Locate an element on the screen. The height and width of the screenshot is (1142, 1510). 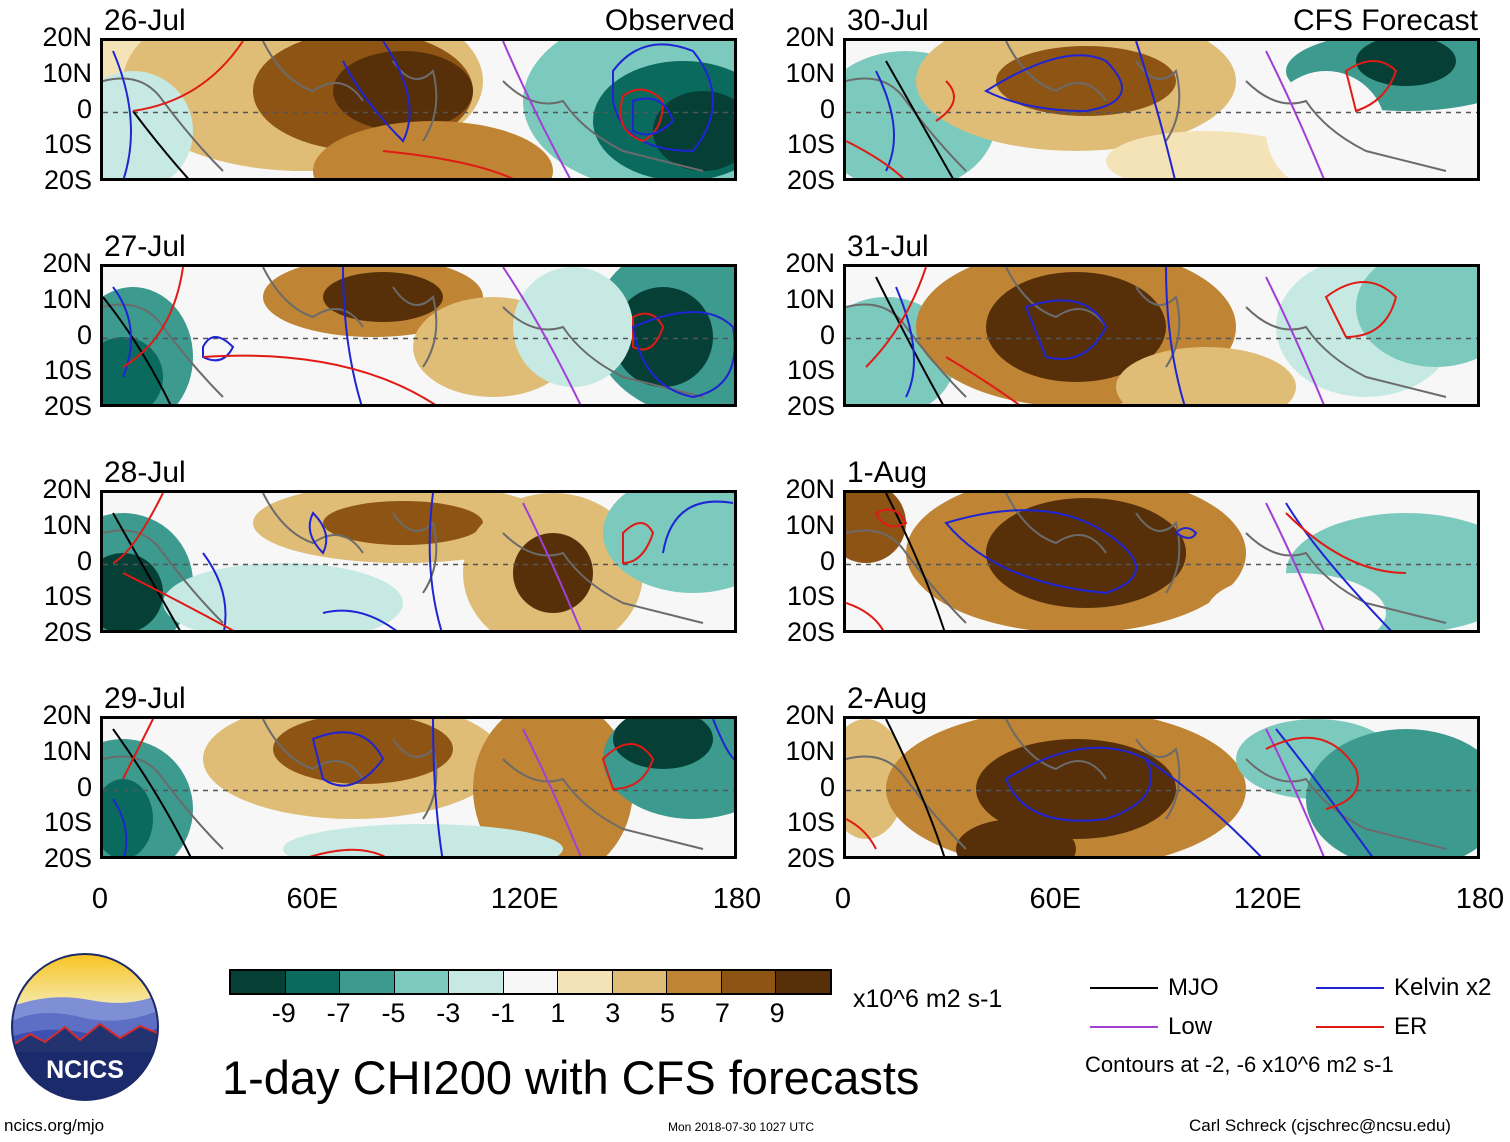
map-panel-29-jul is located at coordinates (418, 787).